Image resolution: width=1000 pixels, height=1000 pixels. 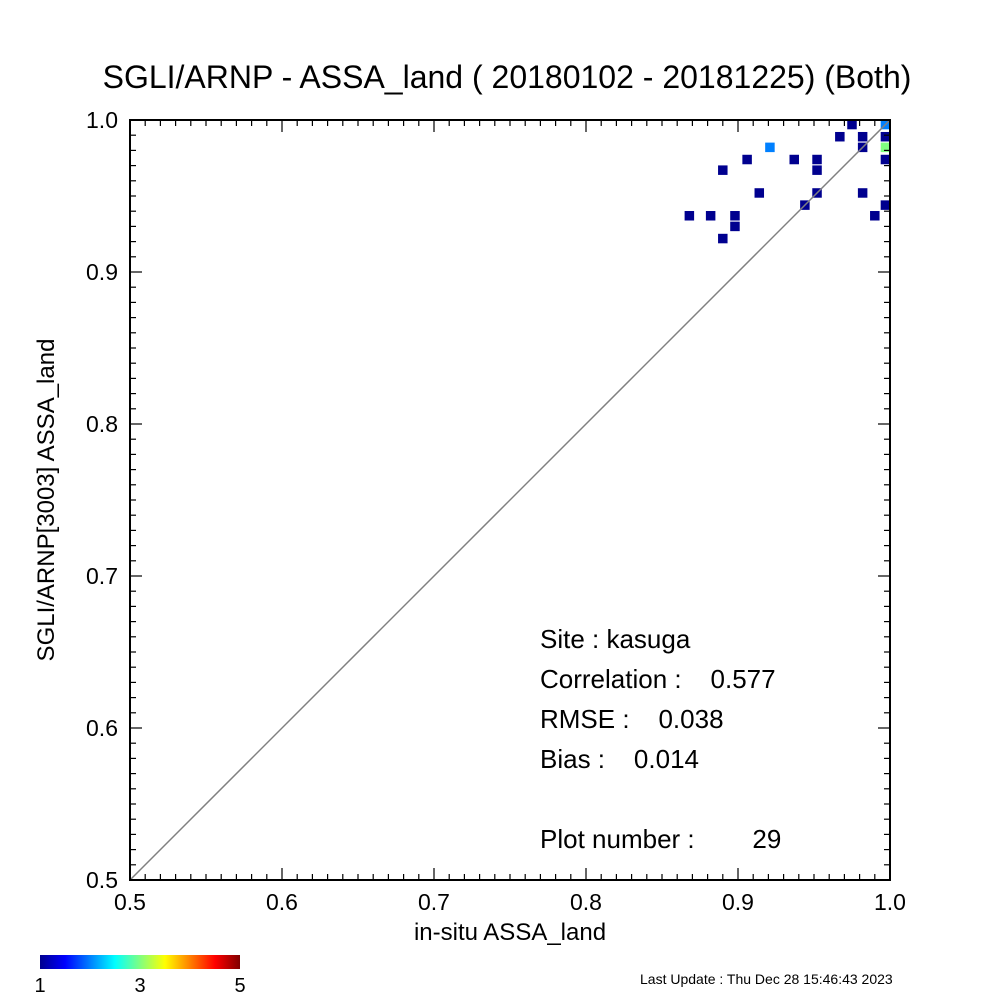 What do you see at coordinates (890, 902) in the screenshot?
I see `x-tick-label: 1.0` at bounding box center [890, 902].